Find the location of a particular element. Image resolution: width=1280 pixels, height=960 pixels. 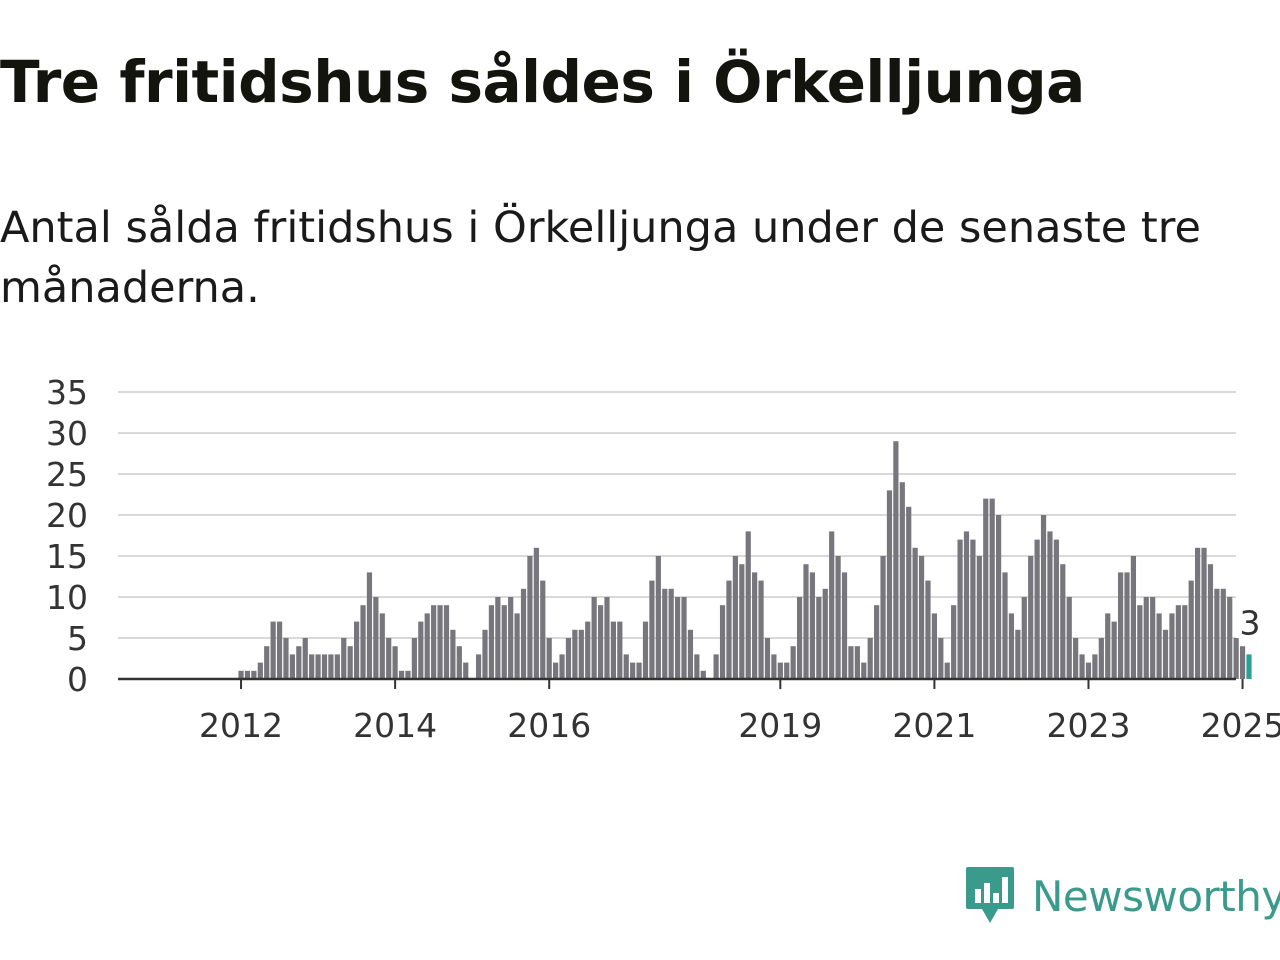

y-tick-label: 20 is located at coordinates (67, 515).